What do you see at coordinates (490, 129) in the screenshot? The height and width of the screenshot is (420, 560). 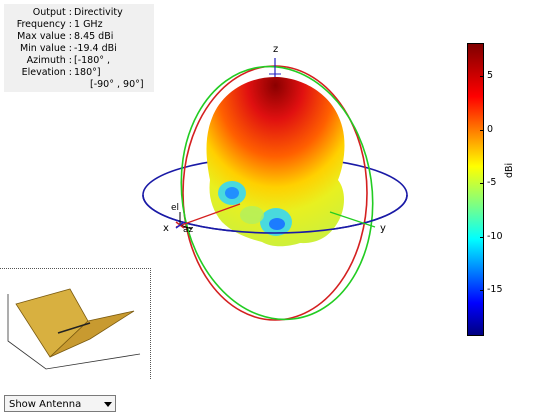 I see `colorbar-tick-label: 0` at bounding box center [490, 129].